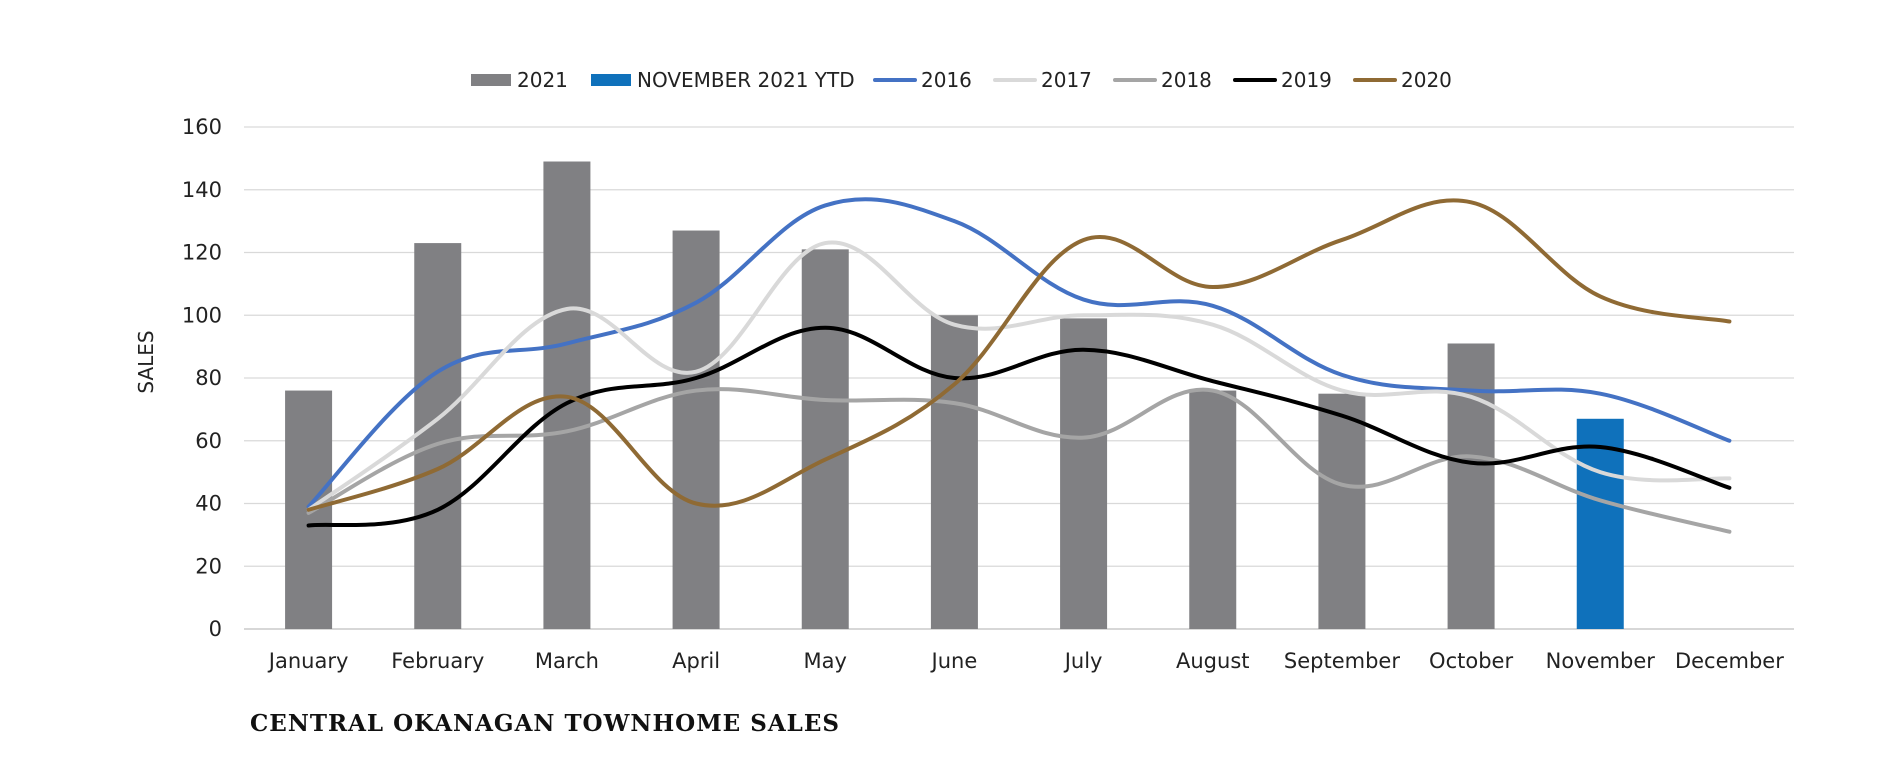 The image size is (1891, 780). Describe the element at coordinates (1019, 460) in the screenshot. I see `series-line-2018` at that location.